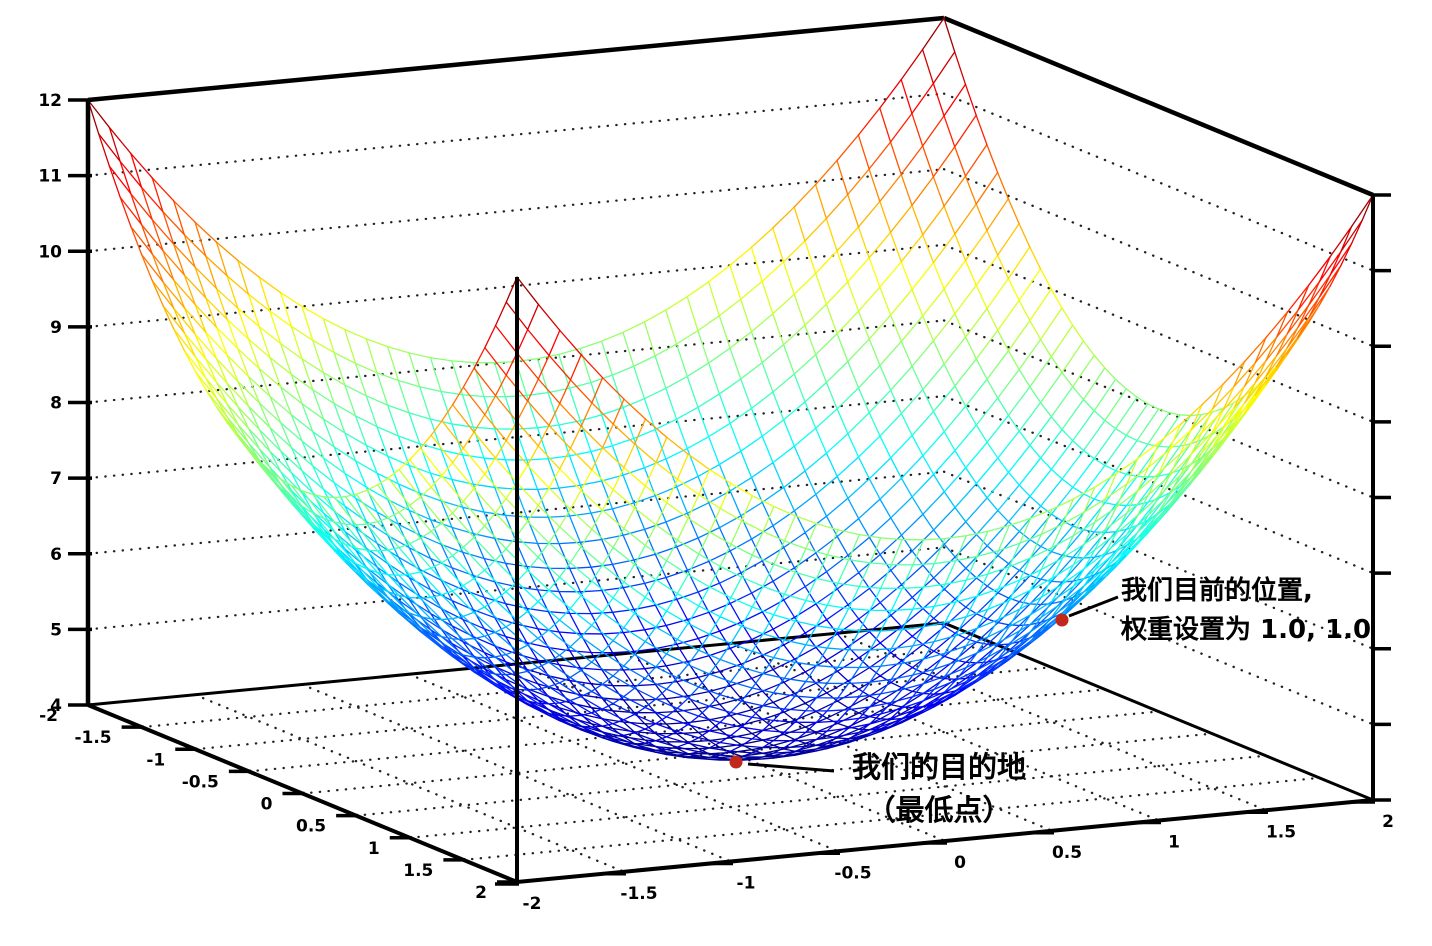  I want to click on annotation-destination: 我们的目的地 （最低点）, so click(939, 789).